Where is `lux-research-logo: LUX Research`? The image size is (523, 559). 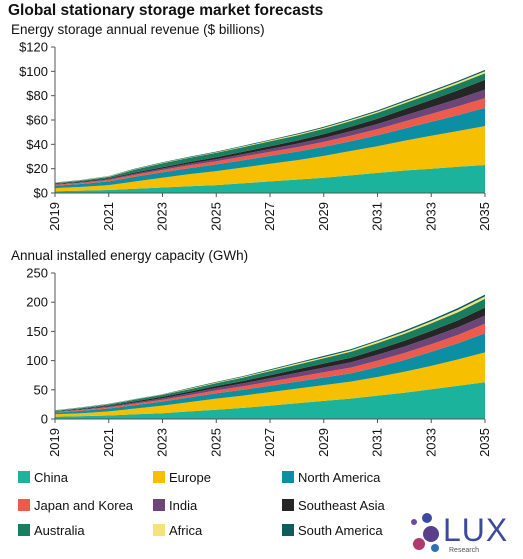 lux-research-logo: LUX Research is located at coordinates (461, 534).